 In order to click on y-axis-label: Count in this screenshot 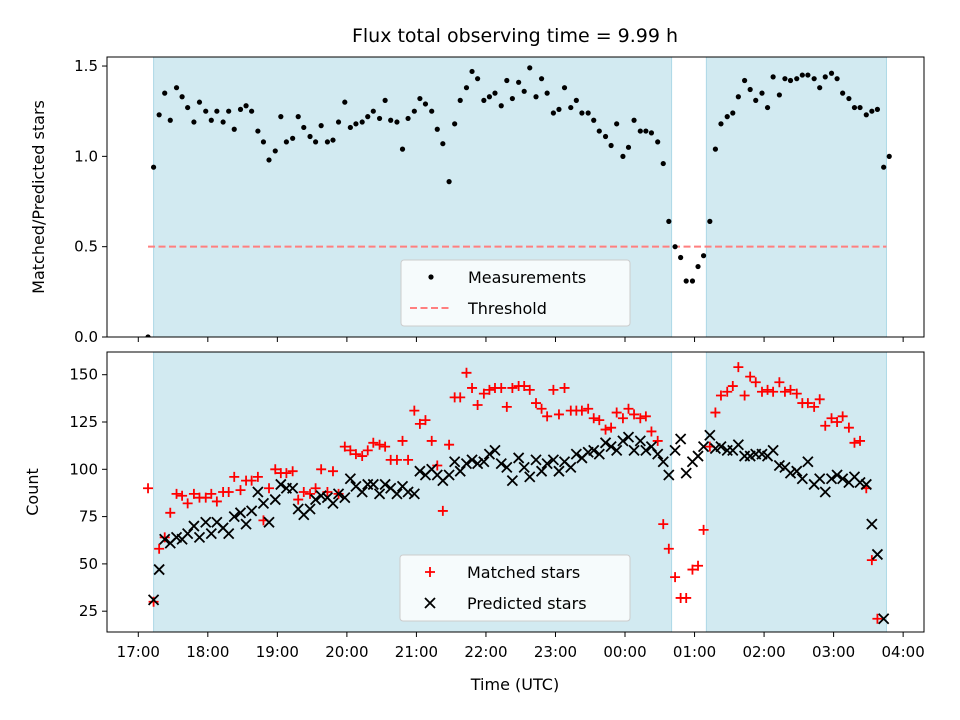, I will do `click(32, 492)`.